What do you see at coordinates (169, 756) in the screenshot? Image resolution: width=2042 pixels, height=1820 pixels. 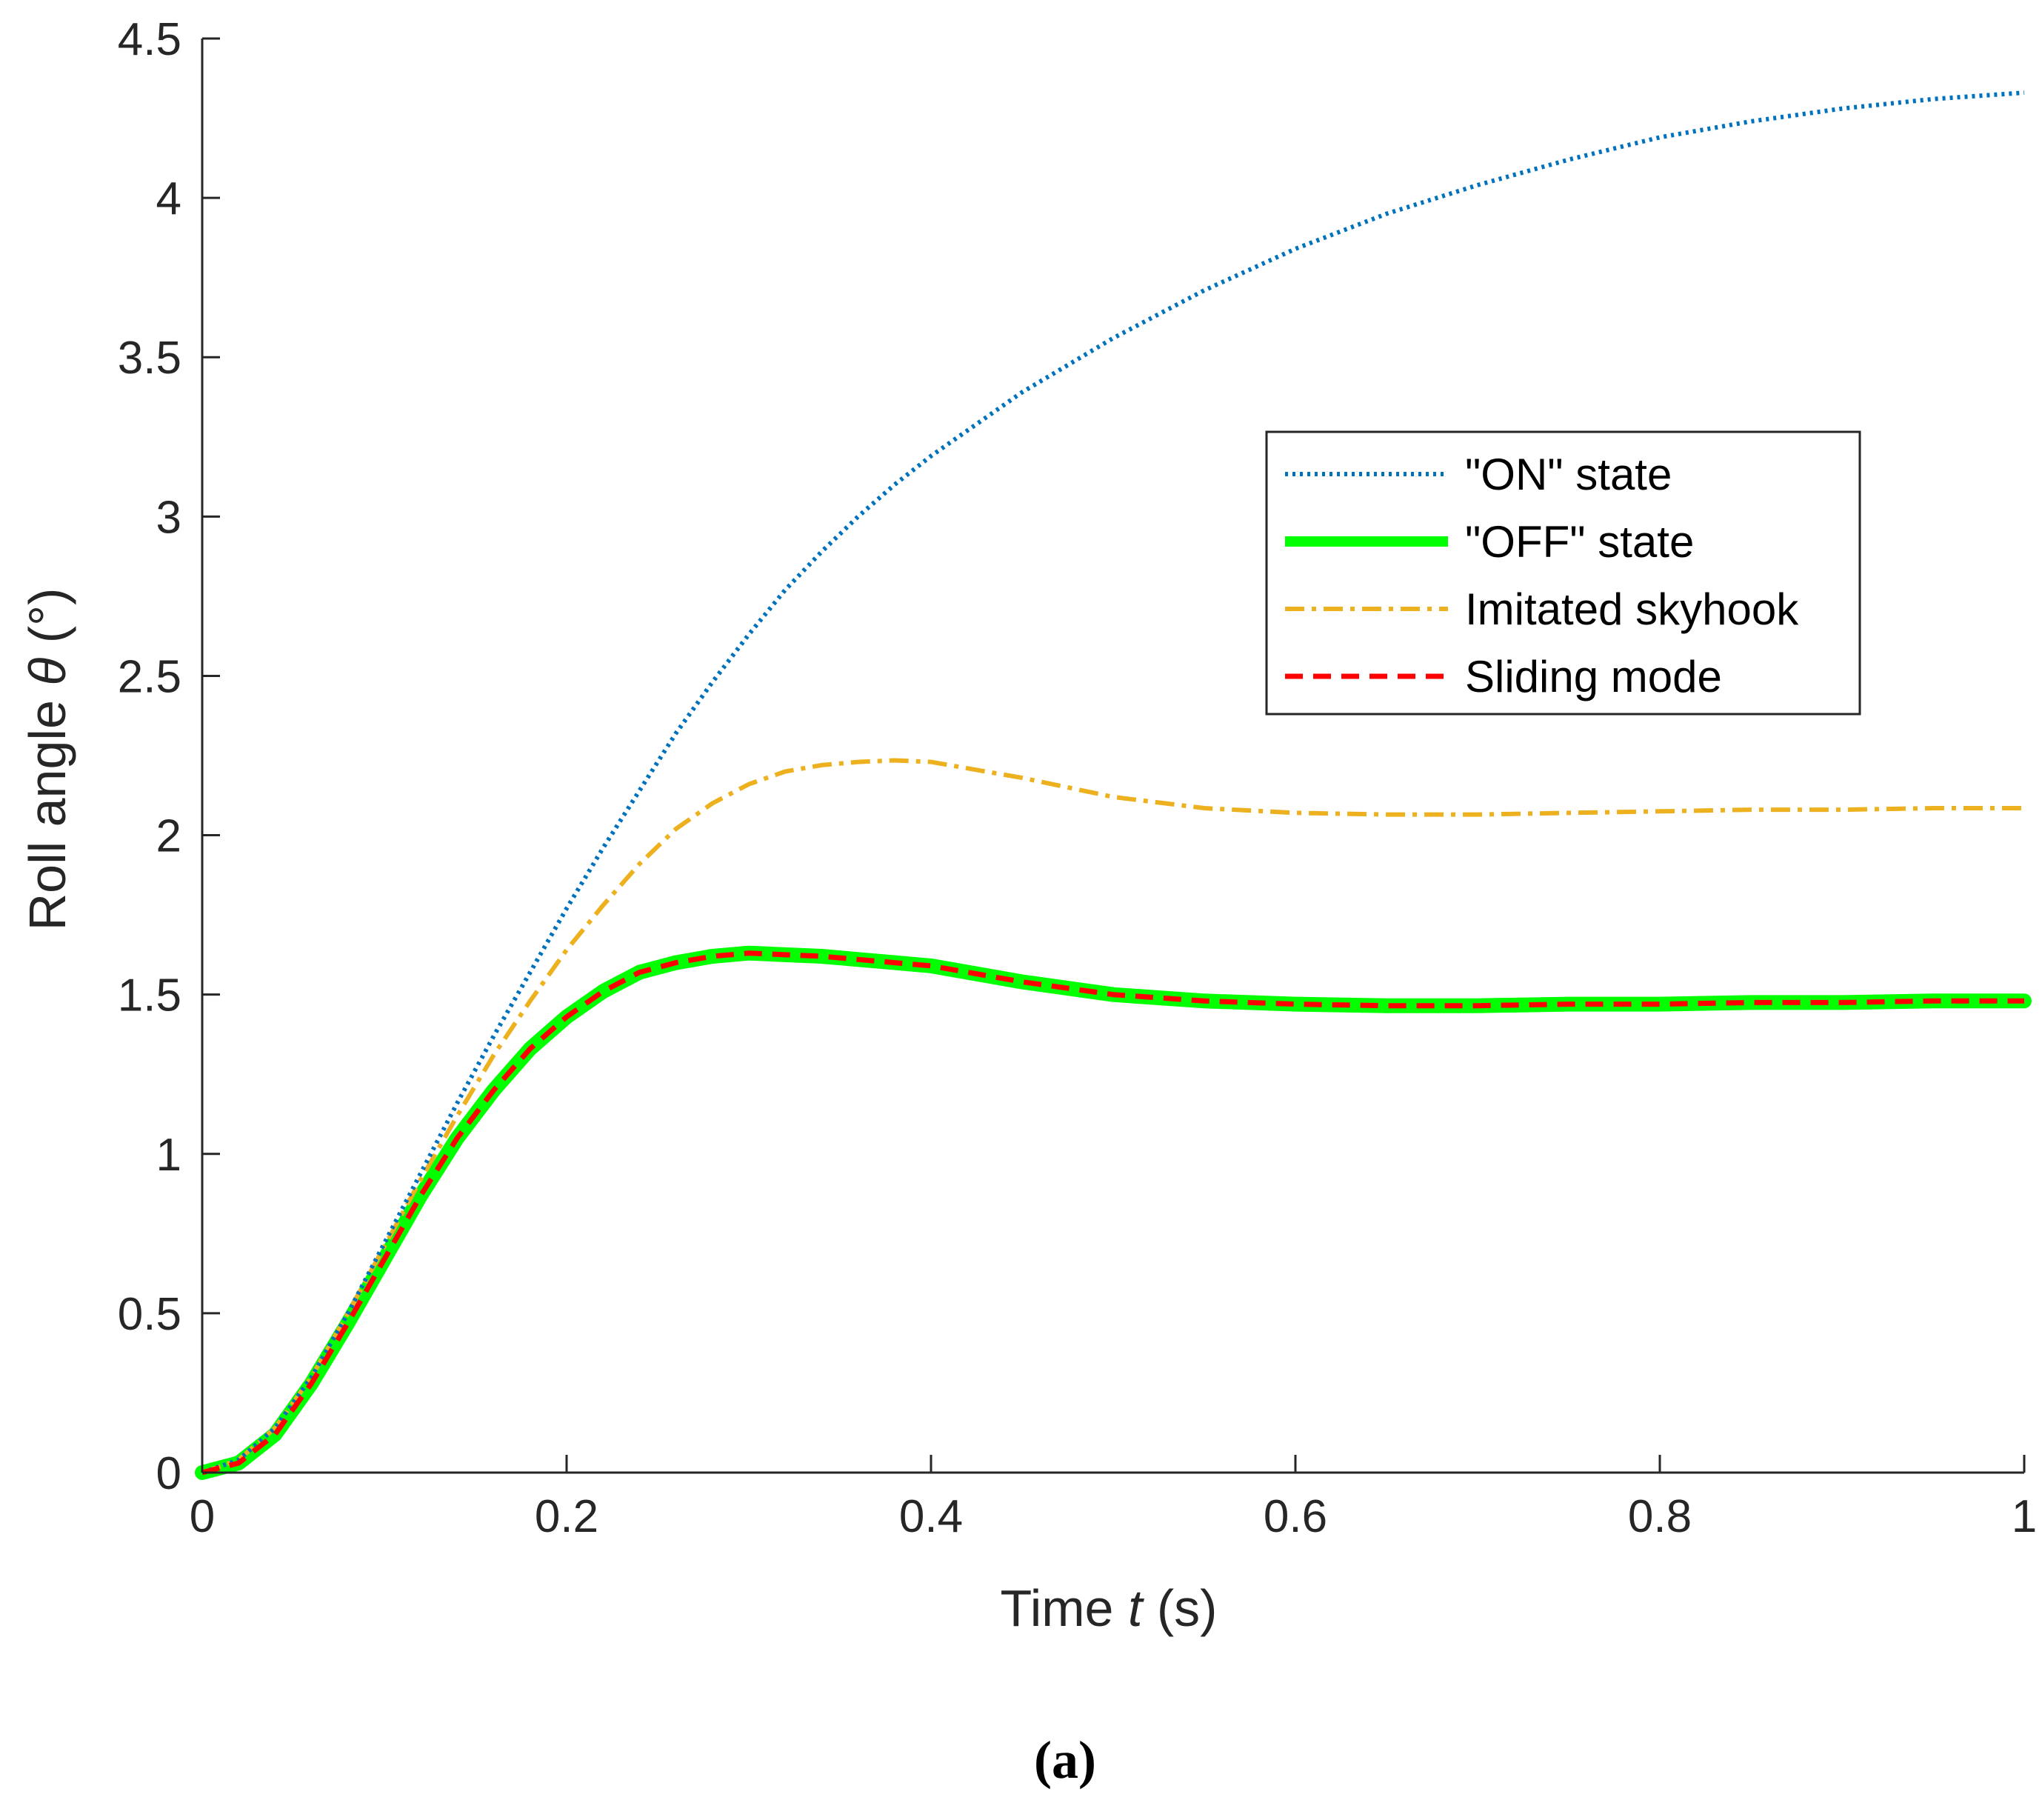 I see `y-ticks: 0 0.5 1 1.5 2 2.5 3 3.5 4 4.5` at bounding box center [169, 756].